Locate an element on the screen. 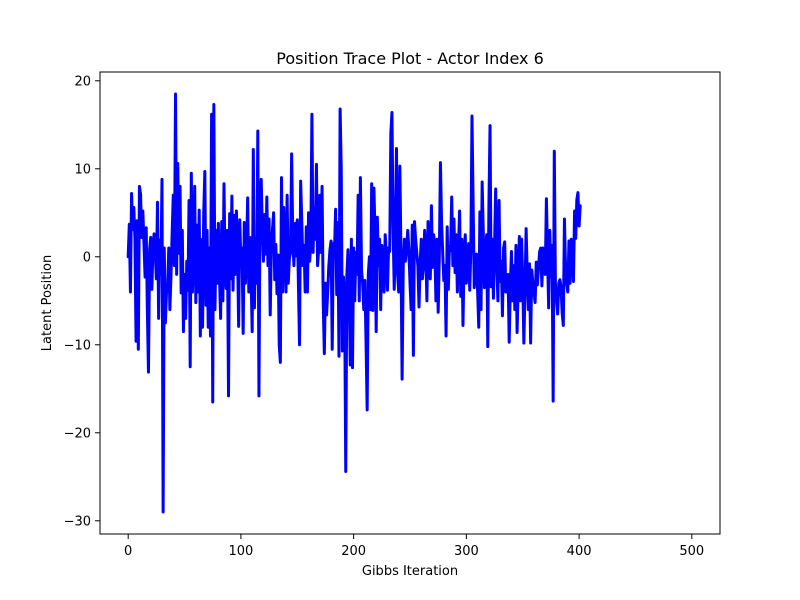 This screenshot has width=800, height=600. x-tick-label: 300 is located at coordinates (466, 551).